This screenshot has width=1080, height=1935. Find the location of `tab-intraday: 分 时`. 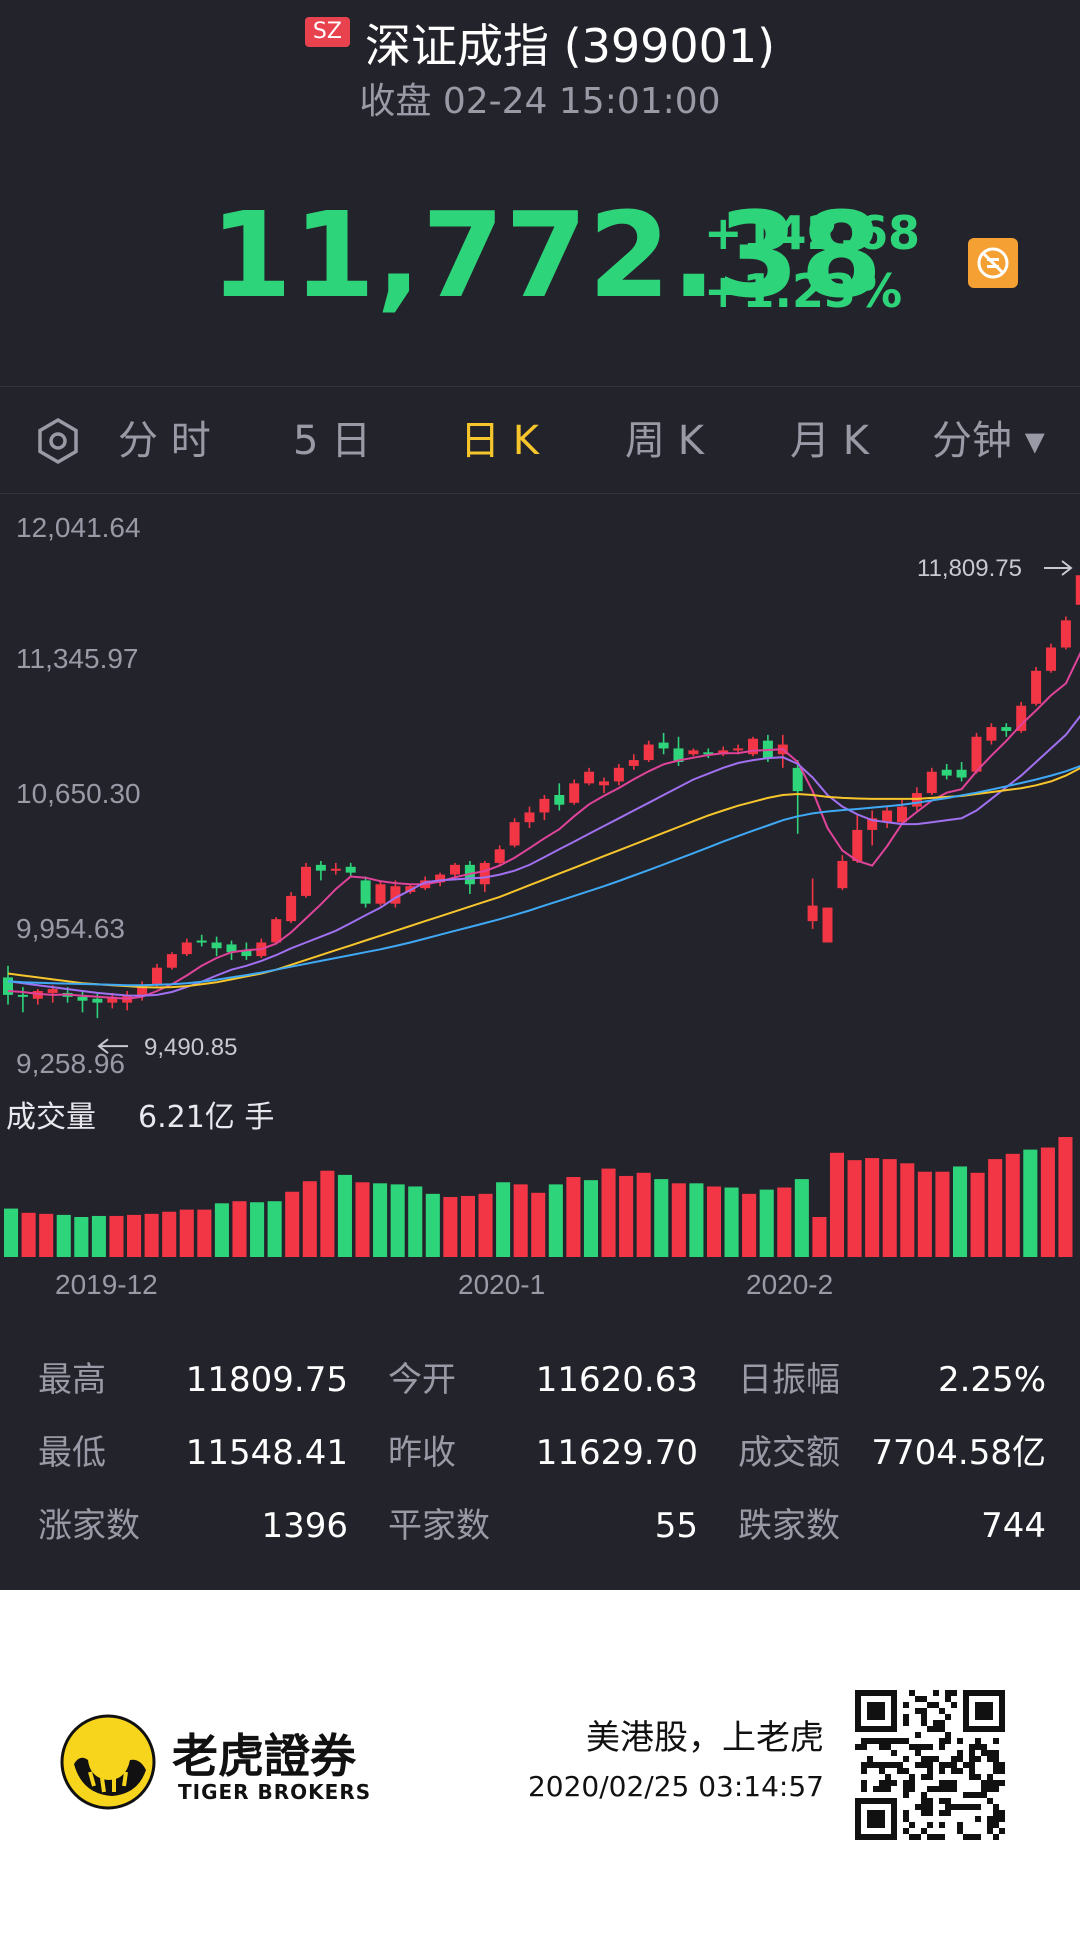

tab-intraday: 分 时 is located at coordinates (164, 441).